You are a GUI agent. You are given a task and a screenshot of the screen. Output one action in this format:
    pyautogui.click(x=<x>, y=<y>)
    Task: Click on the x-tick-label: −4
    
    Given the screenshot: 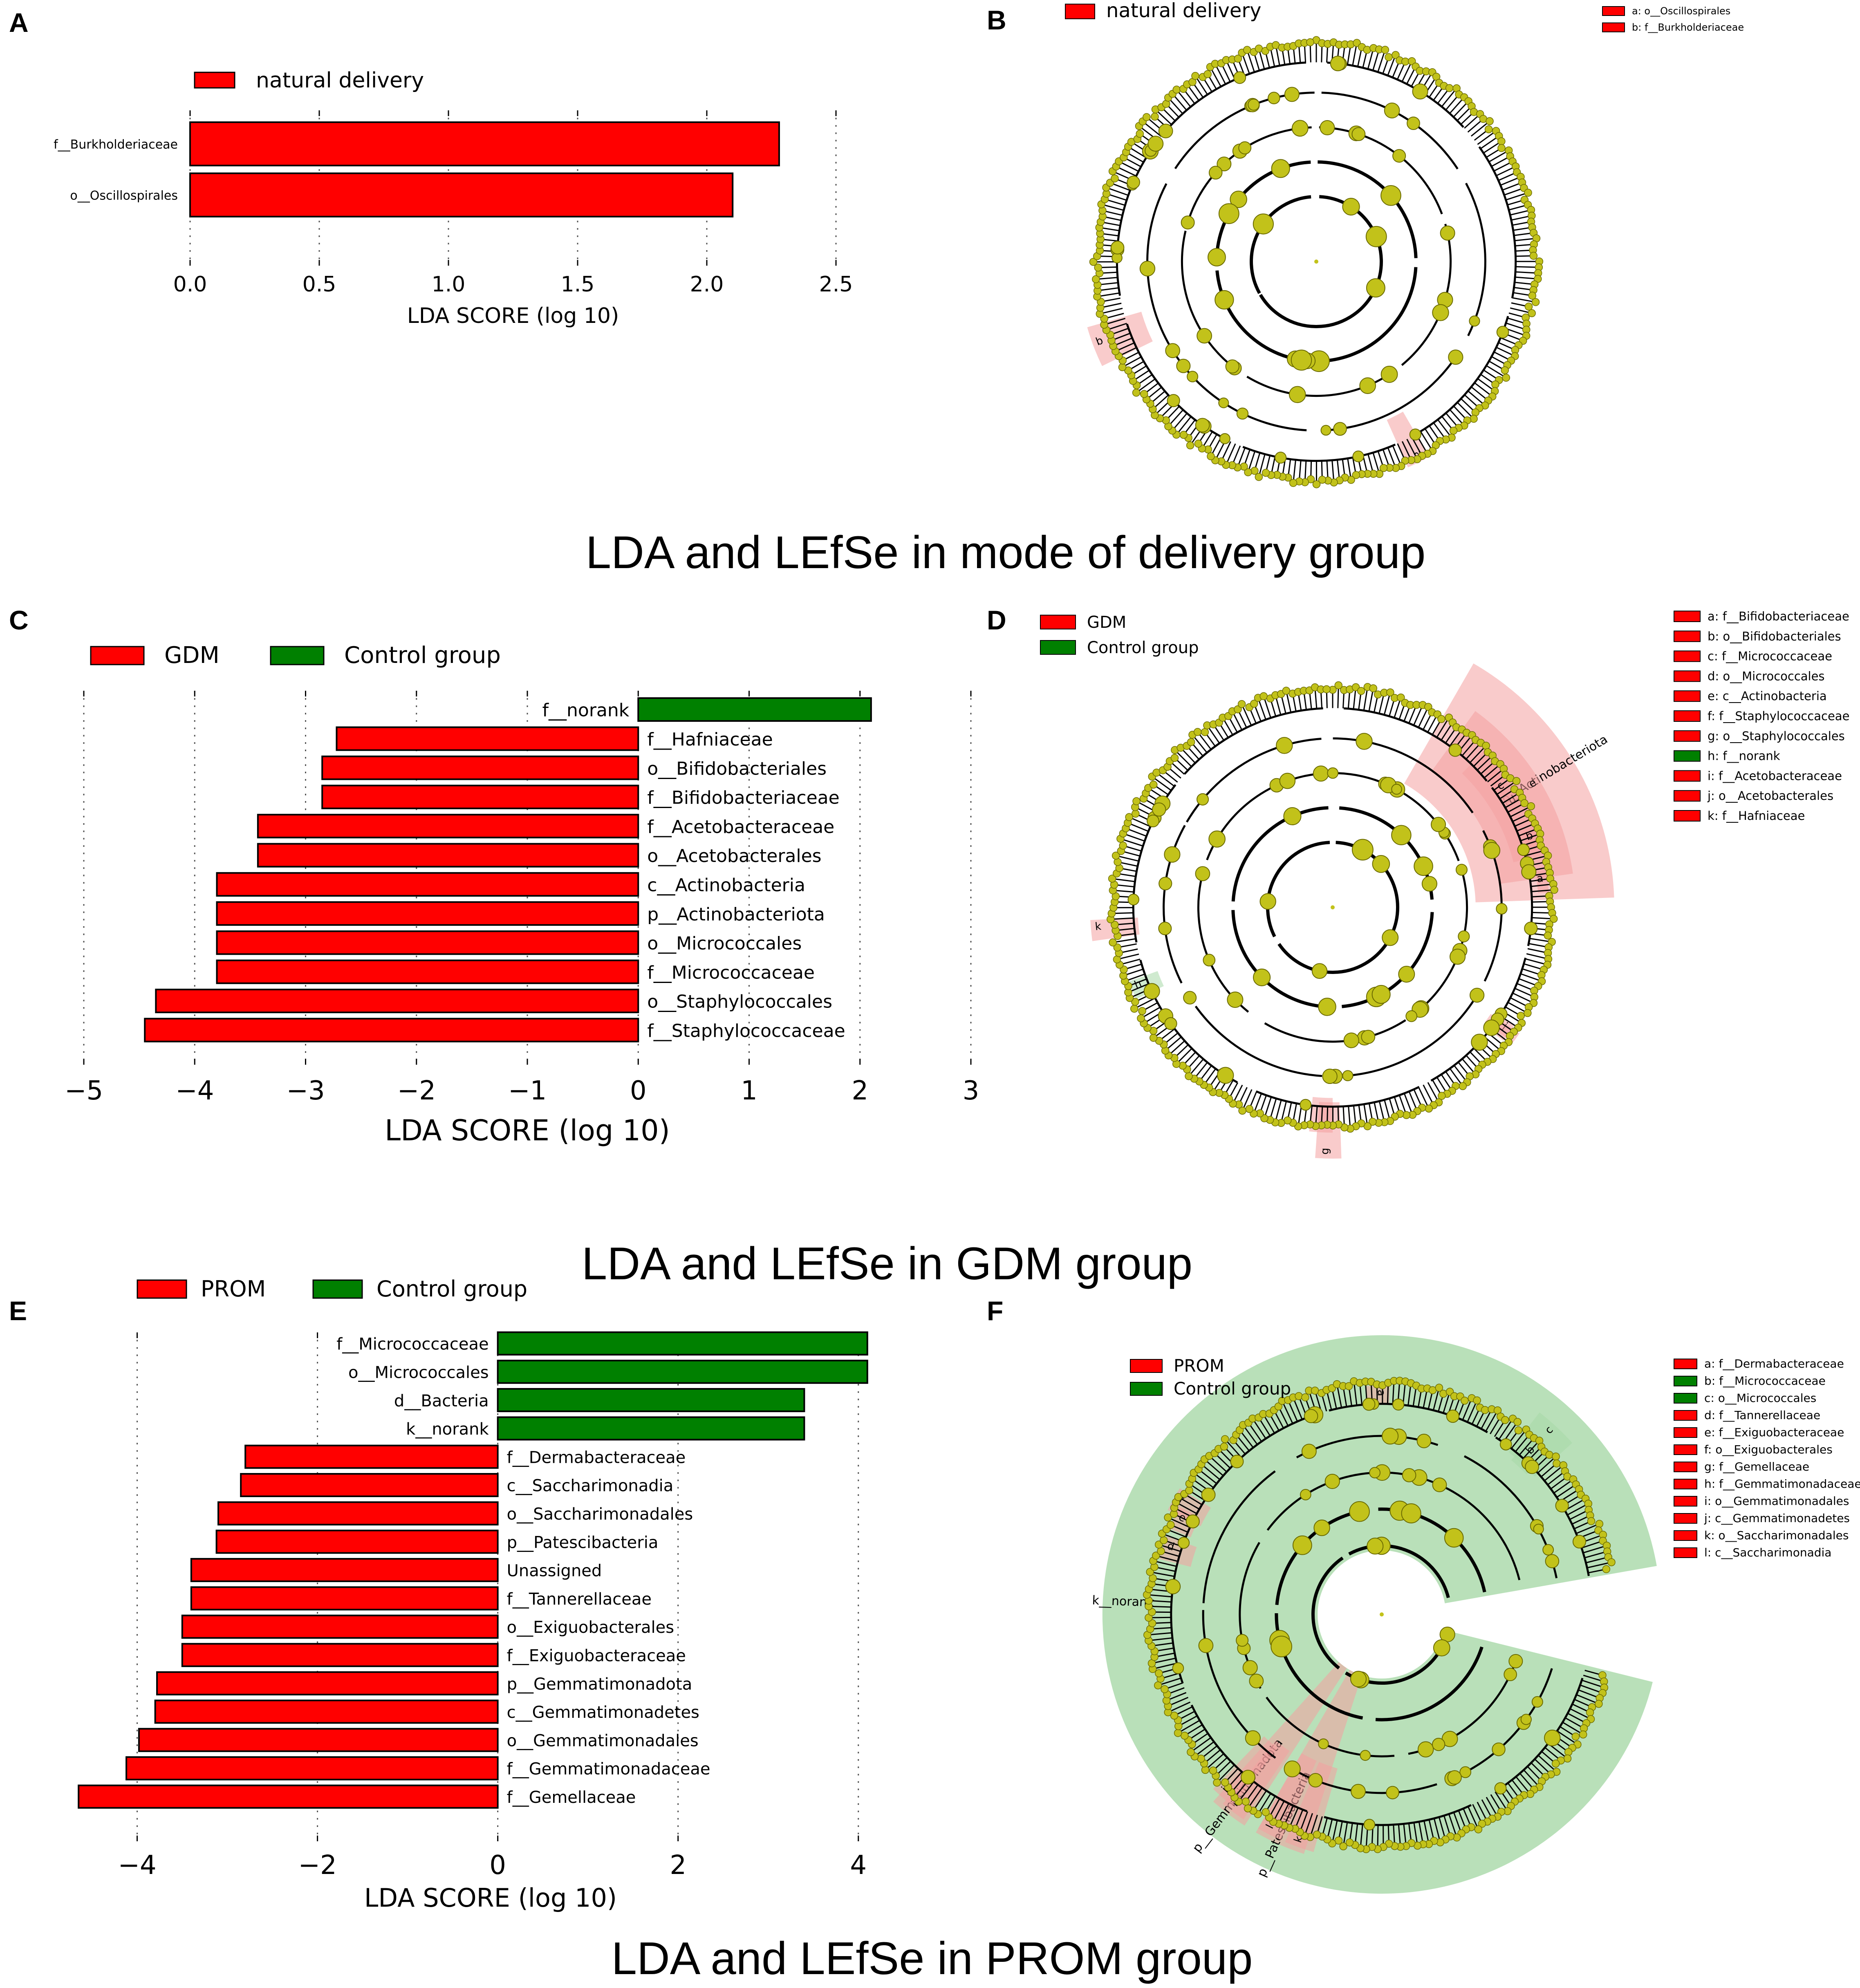 What is the action you would take?
    pyautogui.click(x=194, y=1091)
    